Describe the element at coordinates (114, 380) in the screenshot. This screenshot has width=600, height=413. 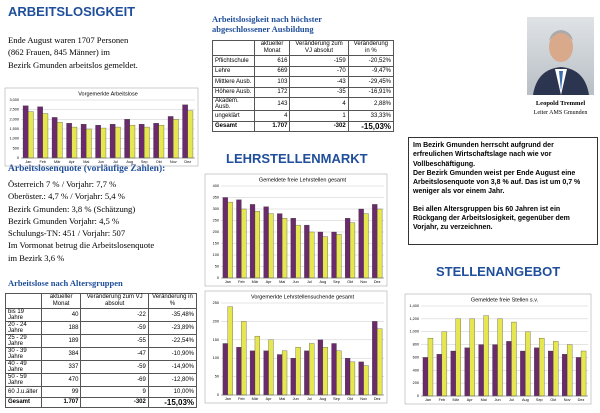
I see `cell: -69` at that location.